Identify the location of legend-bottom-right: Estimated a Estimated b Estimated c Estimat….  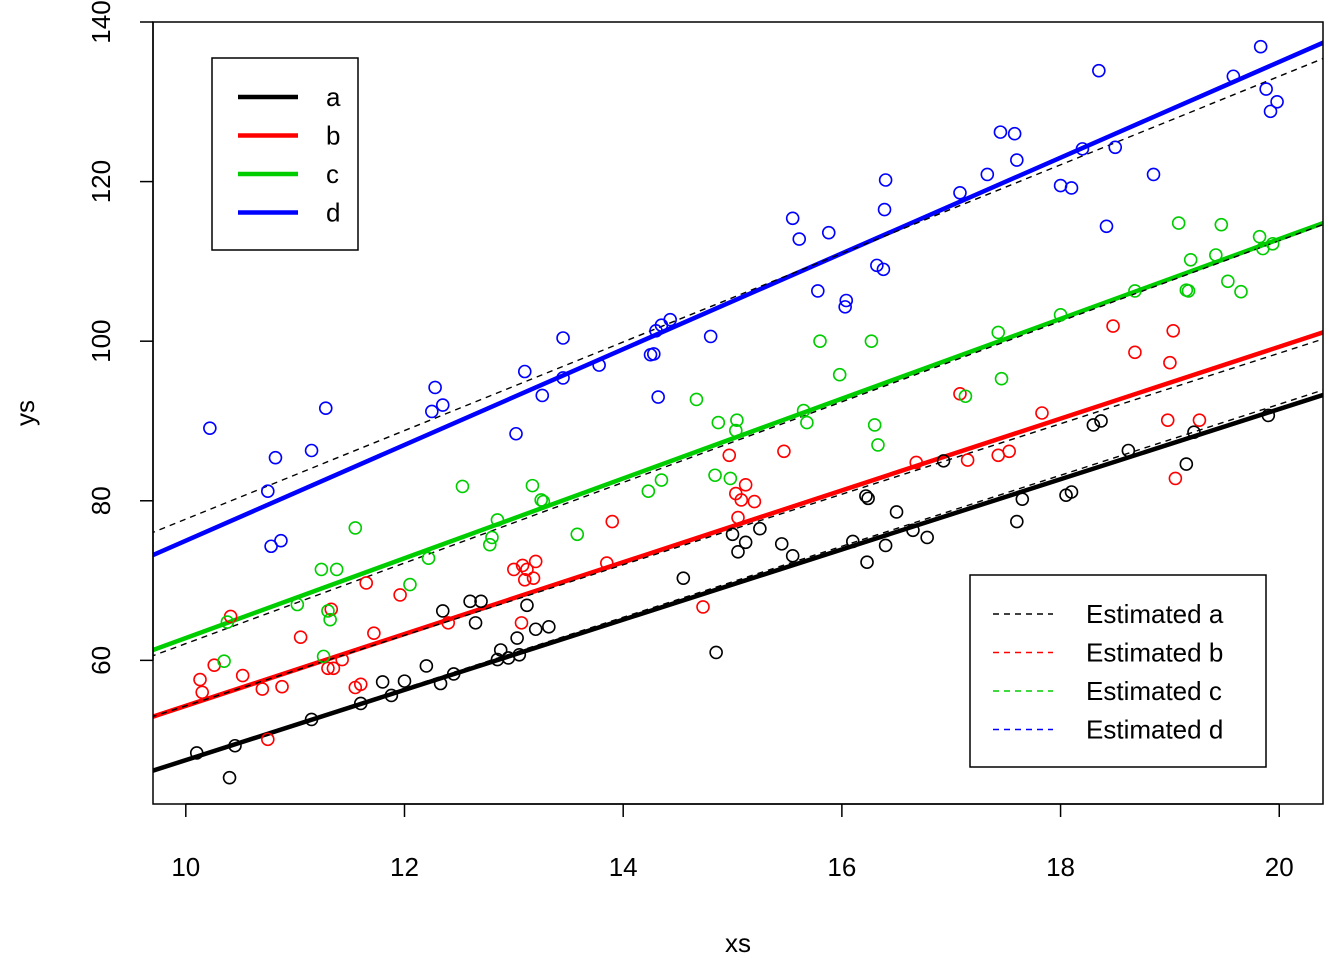
(1118, 671).